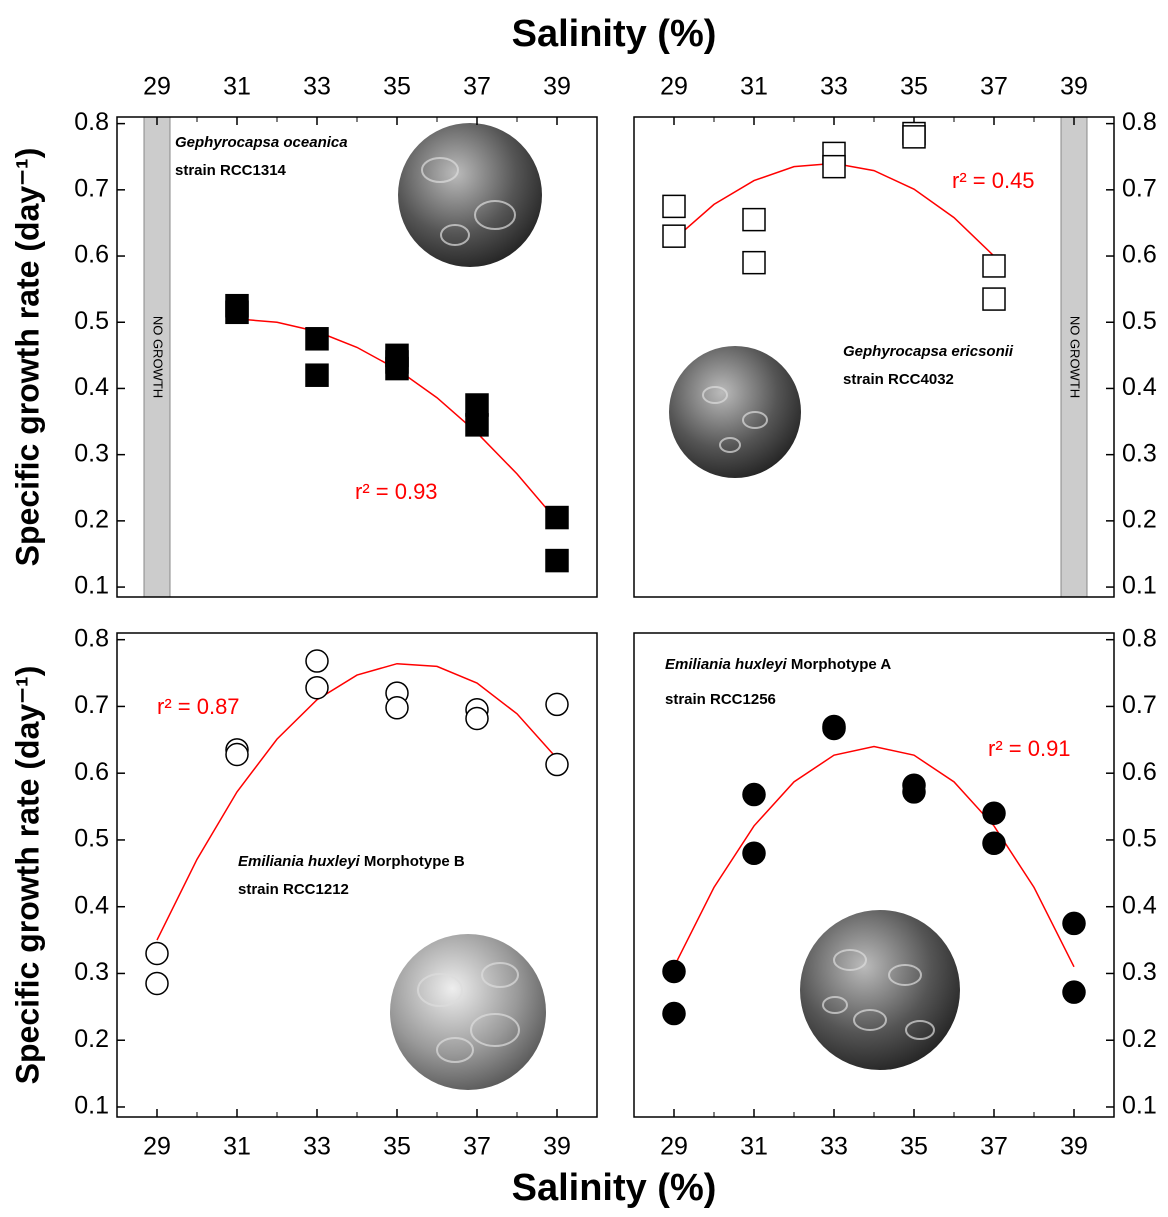 The image size is (1168, 1217). I want to click on strain-label: strain RCC1212, so click(293, 889).